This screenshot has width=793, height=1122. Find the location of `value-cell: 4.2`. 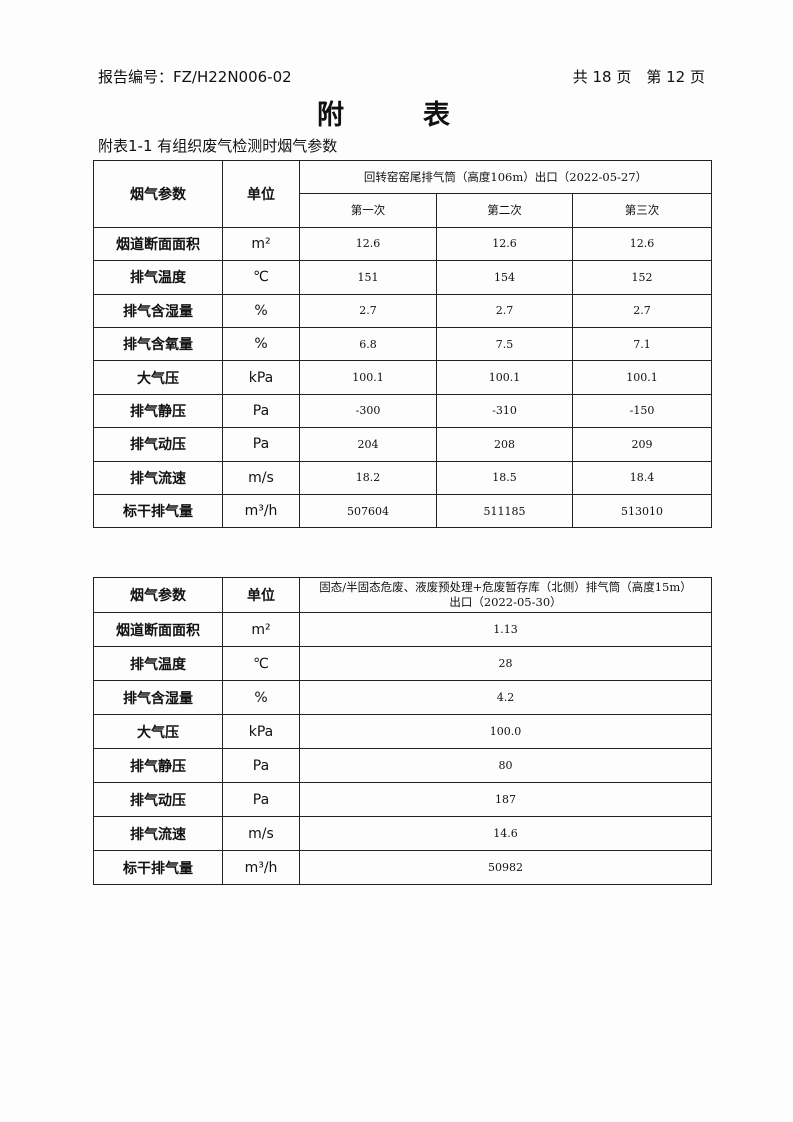

value-cell: 4.2 is located at coordinates (505, 697).